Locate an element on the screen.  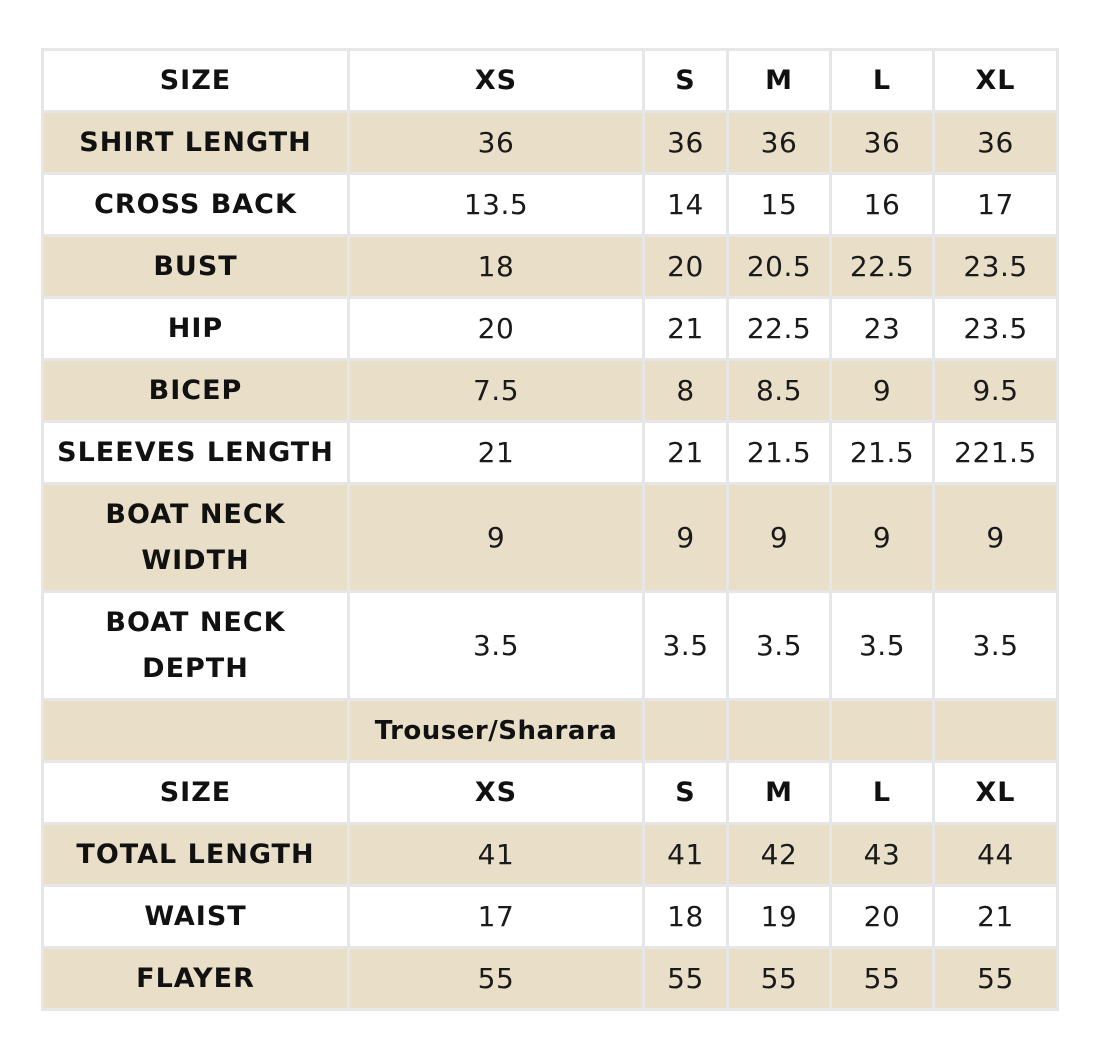
section-title: Trouser/Sharara is located at coordinates (496, 730).